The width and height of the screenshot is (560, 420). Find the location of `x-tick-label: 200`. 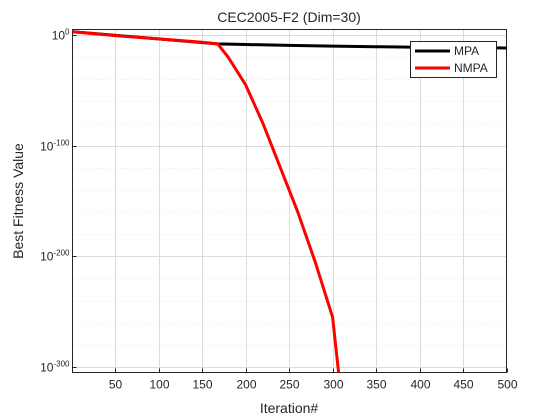

x-tick-label: 200 is located at coordinates (246, 385).